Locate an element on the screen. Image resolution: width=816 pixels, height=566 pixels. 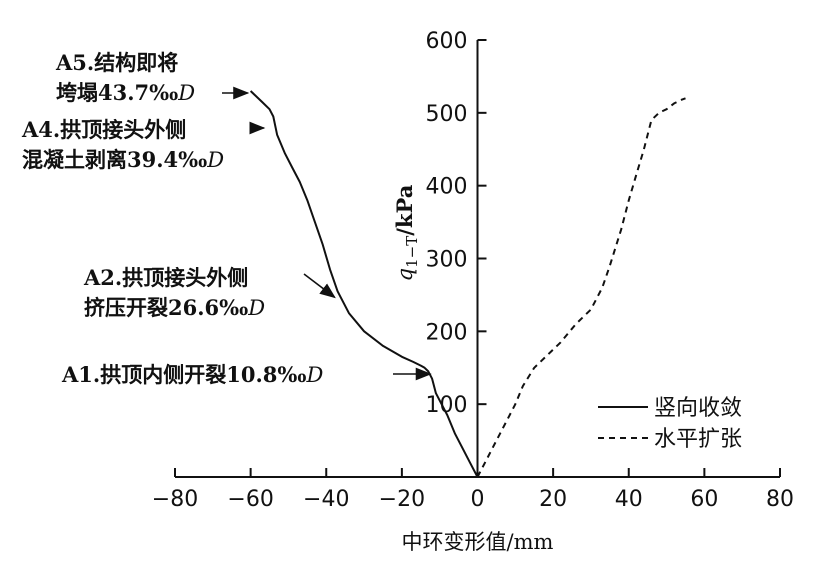
x-tick-label: 20 is located at coordinates (553, 499).